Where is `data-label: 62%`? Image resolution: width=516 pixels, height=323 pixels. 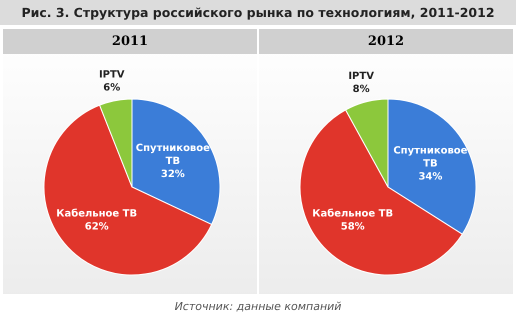 data-label: 62% is located at coordinates (96, 226).